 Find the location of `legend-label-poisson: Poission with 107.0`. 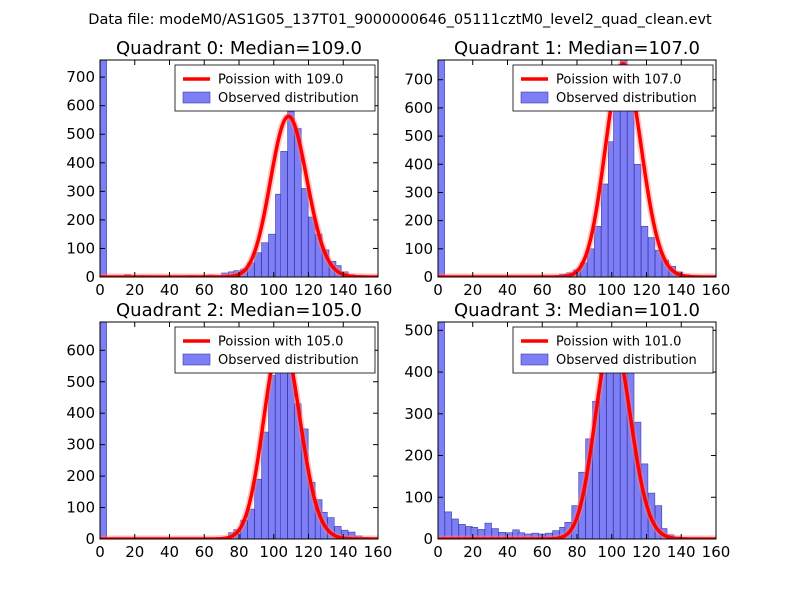

legend-label-poisson: Poission with 107.0 is located at coordinates (618, 80).